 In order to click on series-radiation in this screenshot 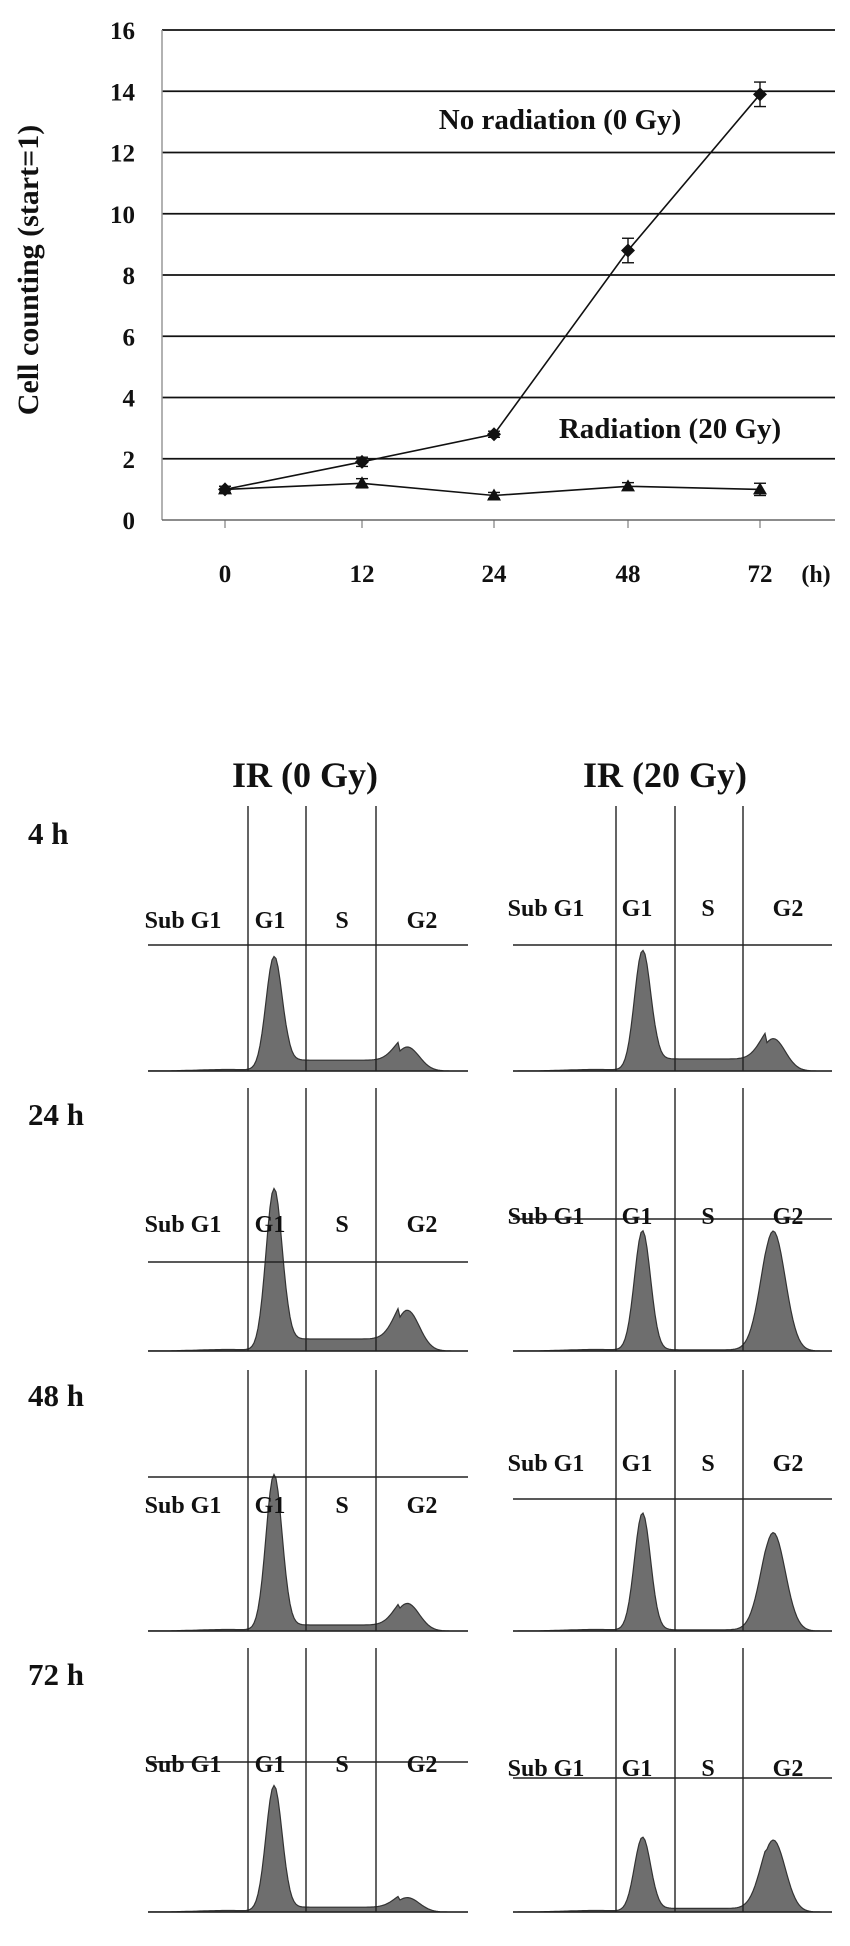, I will do `click(492, 488)`.